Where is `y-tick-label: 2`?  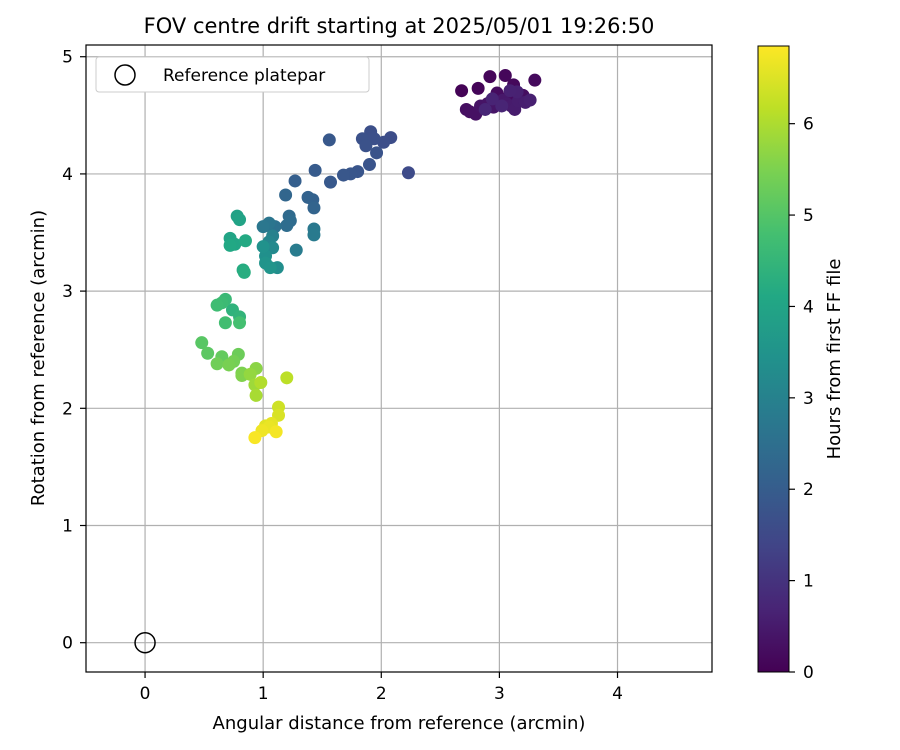
y-tick-label: 2 is located at coordinates (67, 409).